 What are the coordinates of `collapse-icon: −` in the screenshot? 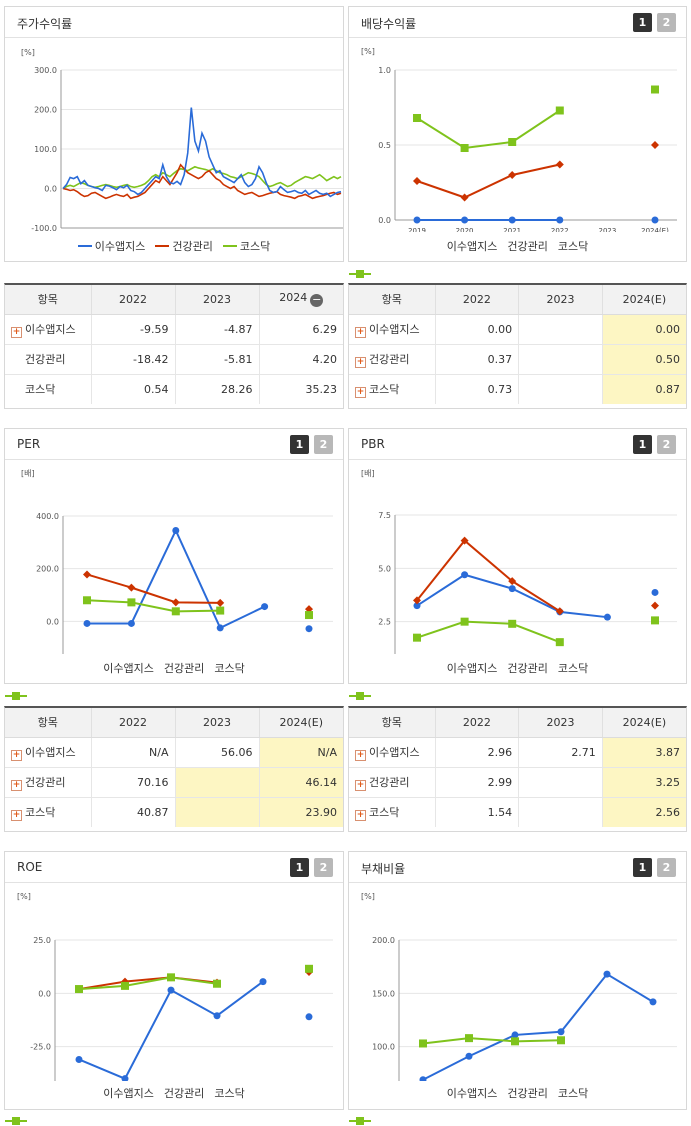 It's located at (317, 300).